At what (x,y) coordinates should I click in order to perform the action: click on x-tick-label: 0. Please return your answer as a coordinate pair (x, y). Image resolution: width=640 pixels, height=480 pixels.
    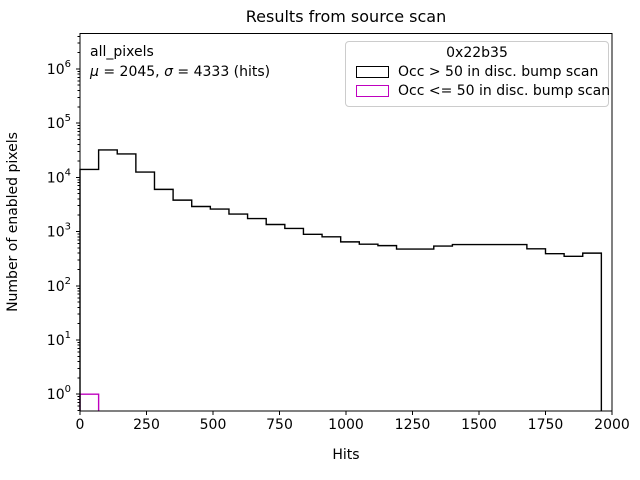
    Looking at the image, I should click on (80, 425).